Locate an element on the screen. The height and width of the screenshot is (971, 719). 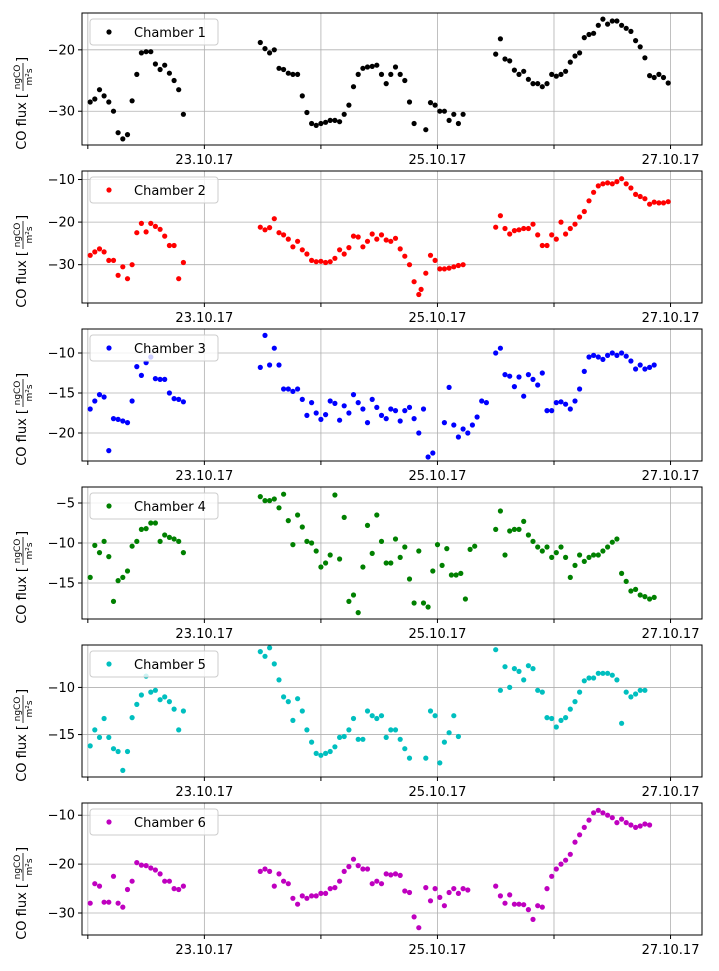
legend-label: Chamber 2 is located at coordinates (170, 191).